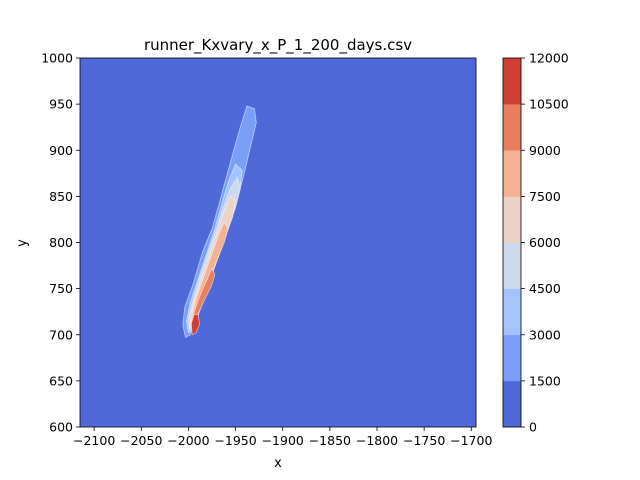 This screenshot has height=480, width=640. What do you see at coordinates (545, 334) in the screenshot?
I see `colorbar-tick-label: 3000` at bounding box center [545, 334].